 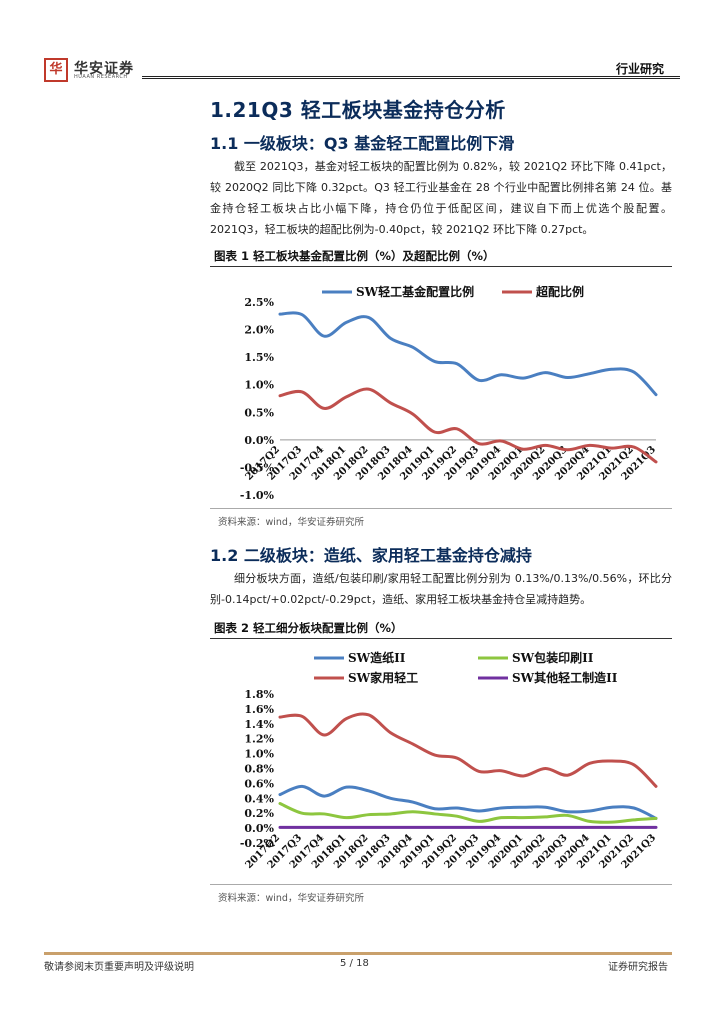 What do you see at coordinates (259, 769) in the screenshot?
I see `y-tick-label: 0.8%` at bounding box center [259, 769].